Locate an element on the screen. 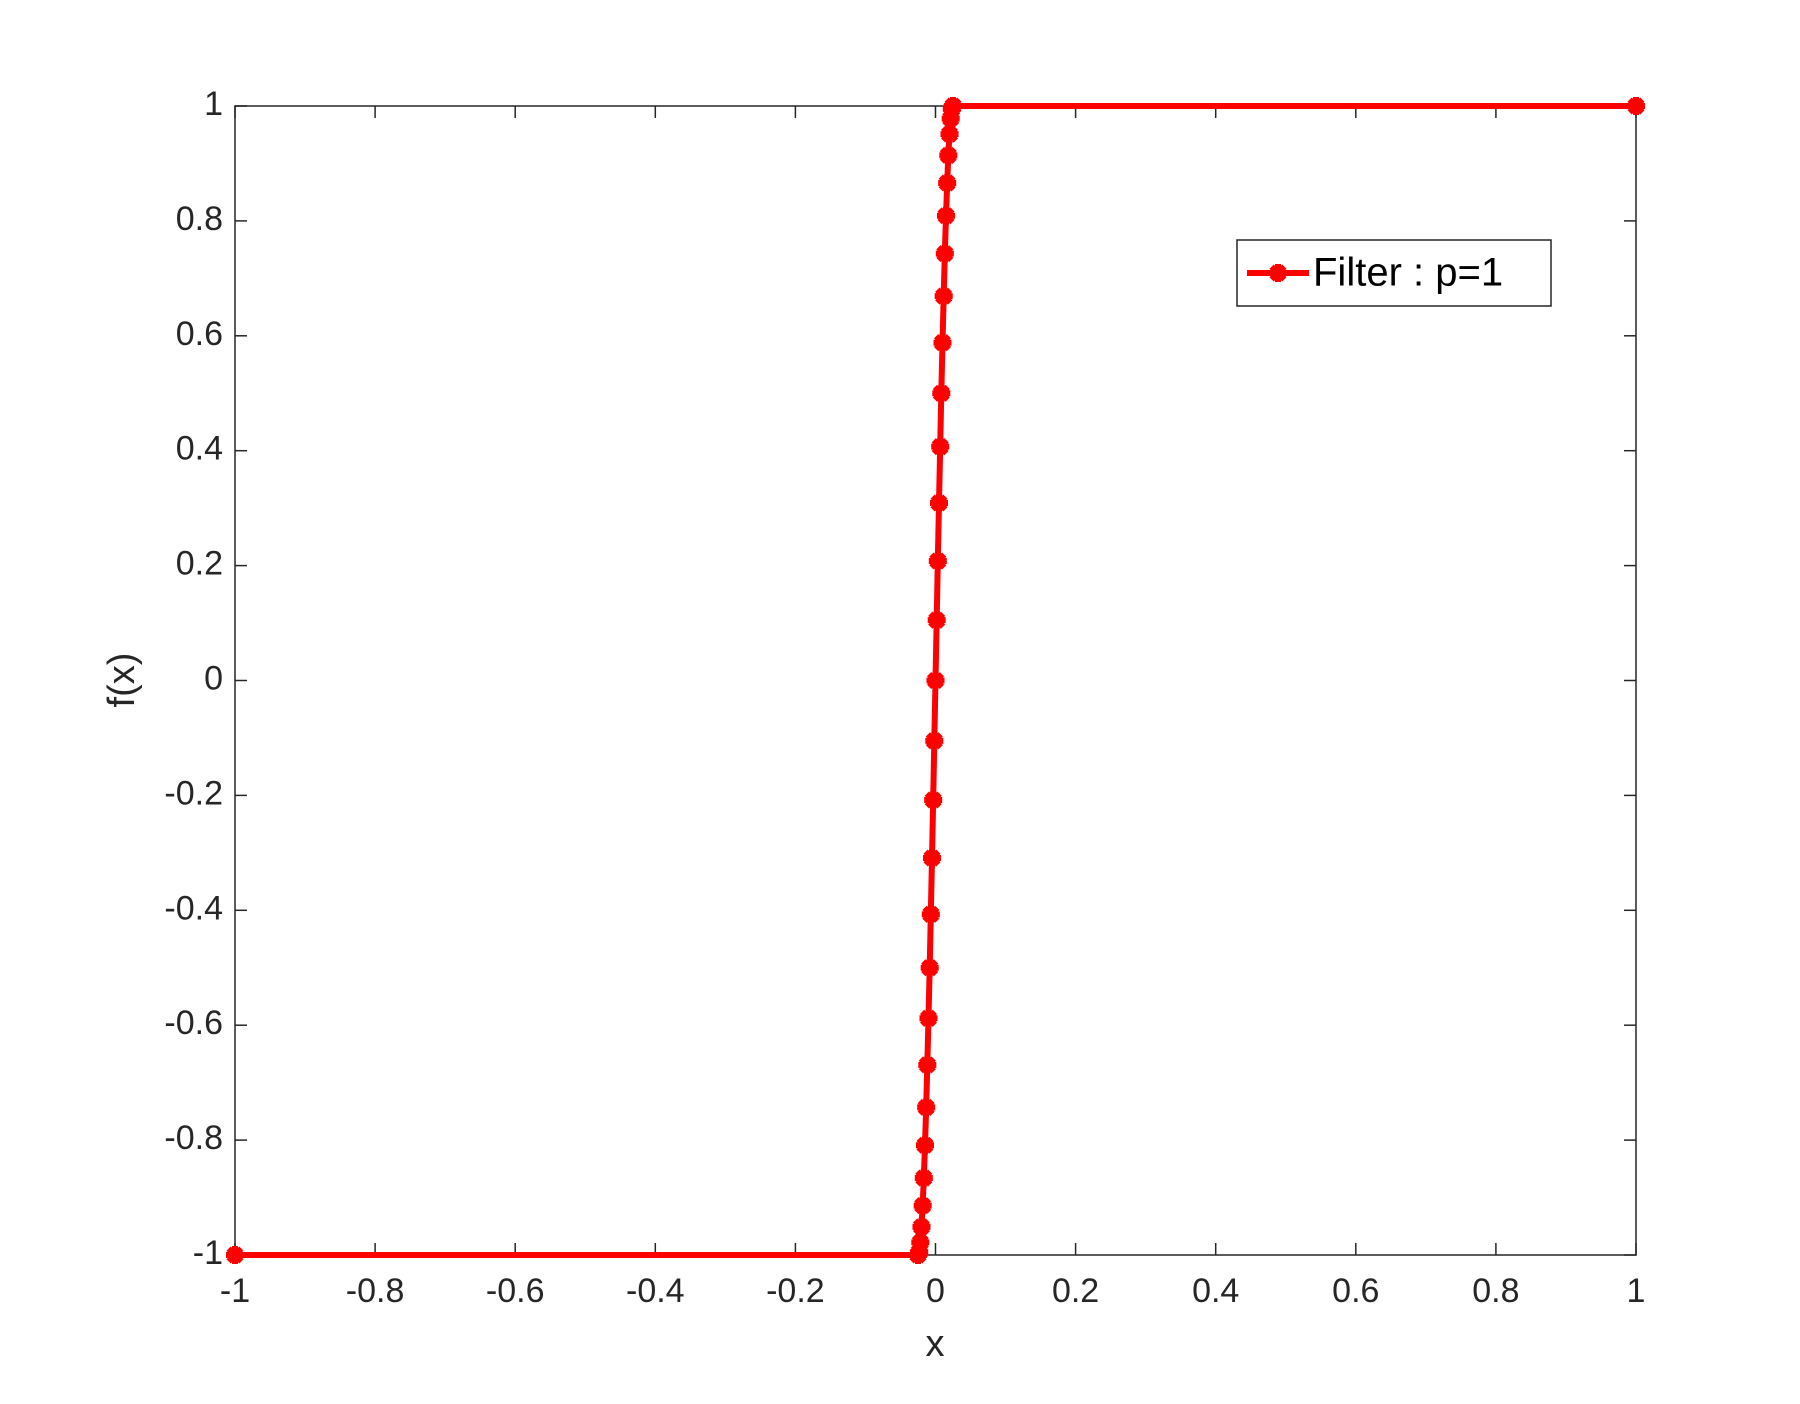 Image resolution: width=1800 pixels, height=1404 pixels. x-tick-label: -0.4 is located at coordinates (655, 1291).